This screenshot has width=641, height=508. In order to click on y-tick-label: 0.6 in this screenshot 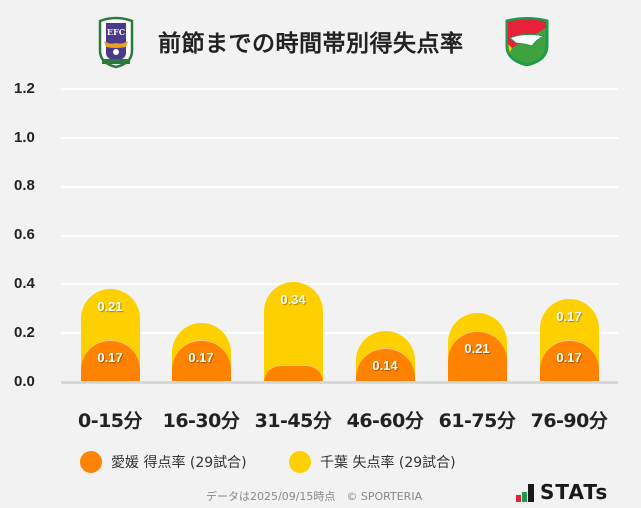, I will do `click(24, 234)`.